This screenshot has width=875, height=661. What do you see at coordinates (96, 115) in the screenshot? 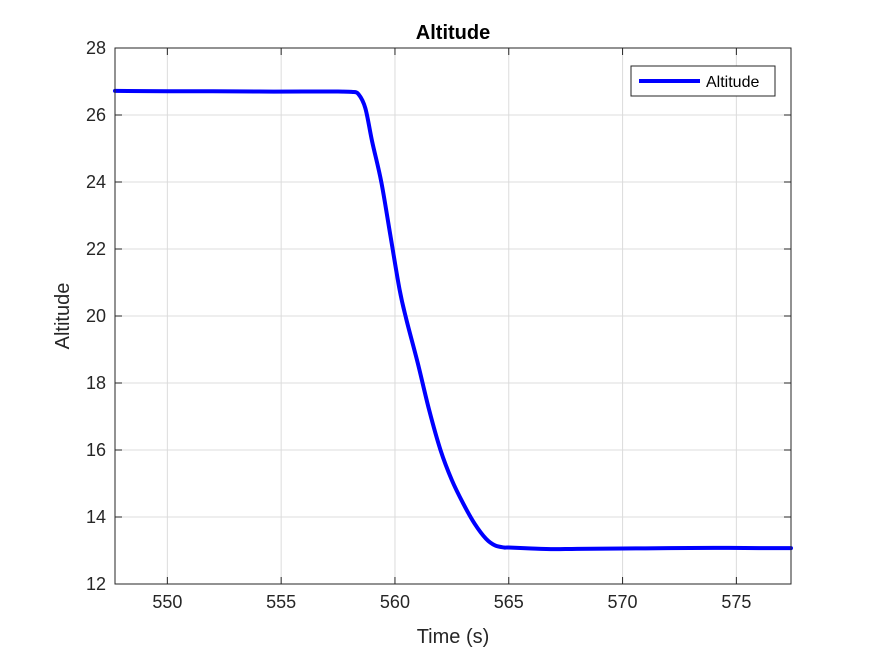
I see `y-tick-label: 26` at bounding box center [96, 115].